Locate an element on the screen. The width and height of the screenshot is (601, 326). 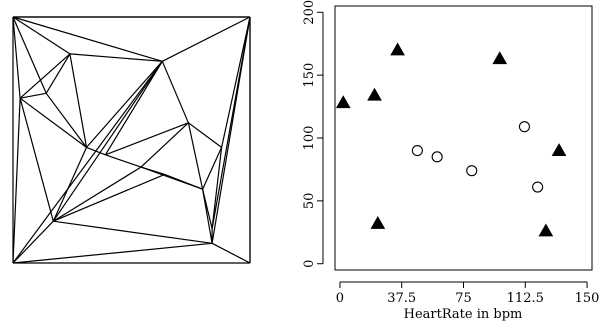
y-axis: 0 50 100 150 200 is located at coordinates (313, 134).